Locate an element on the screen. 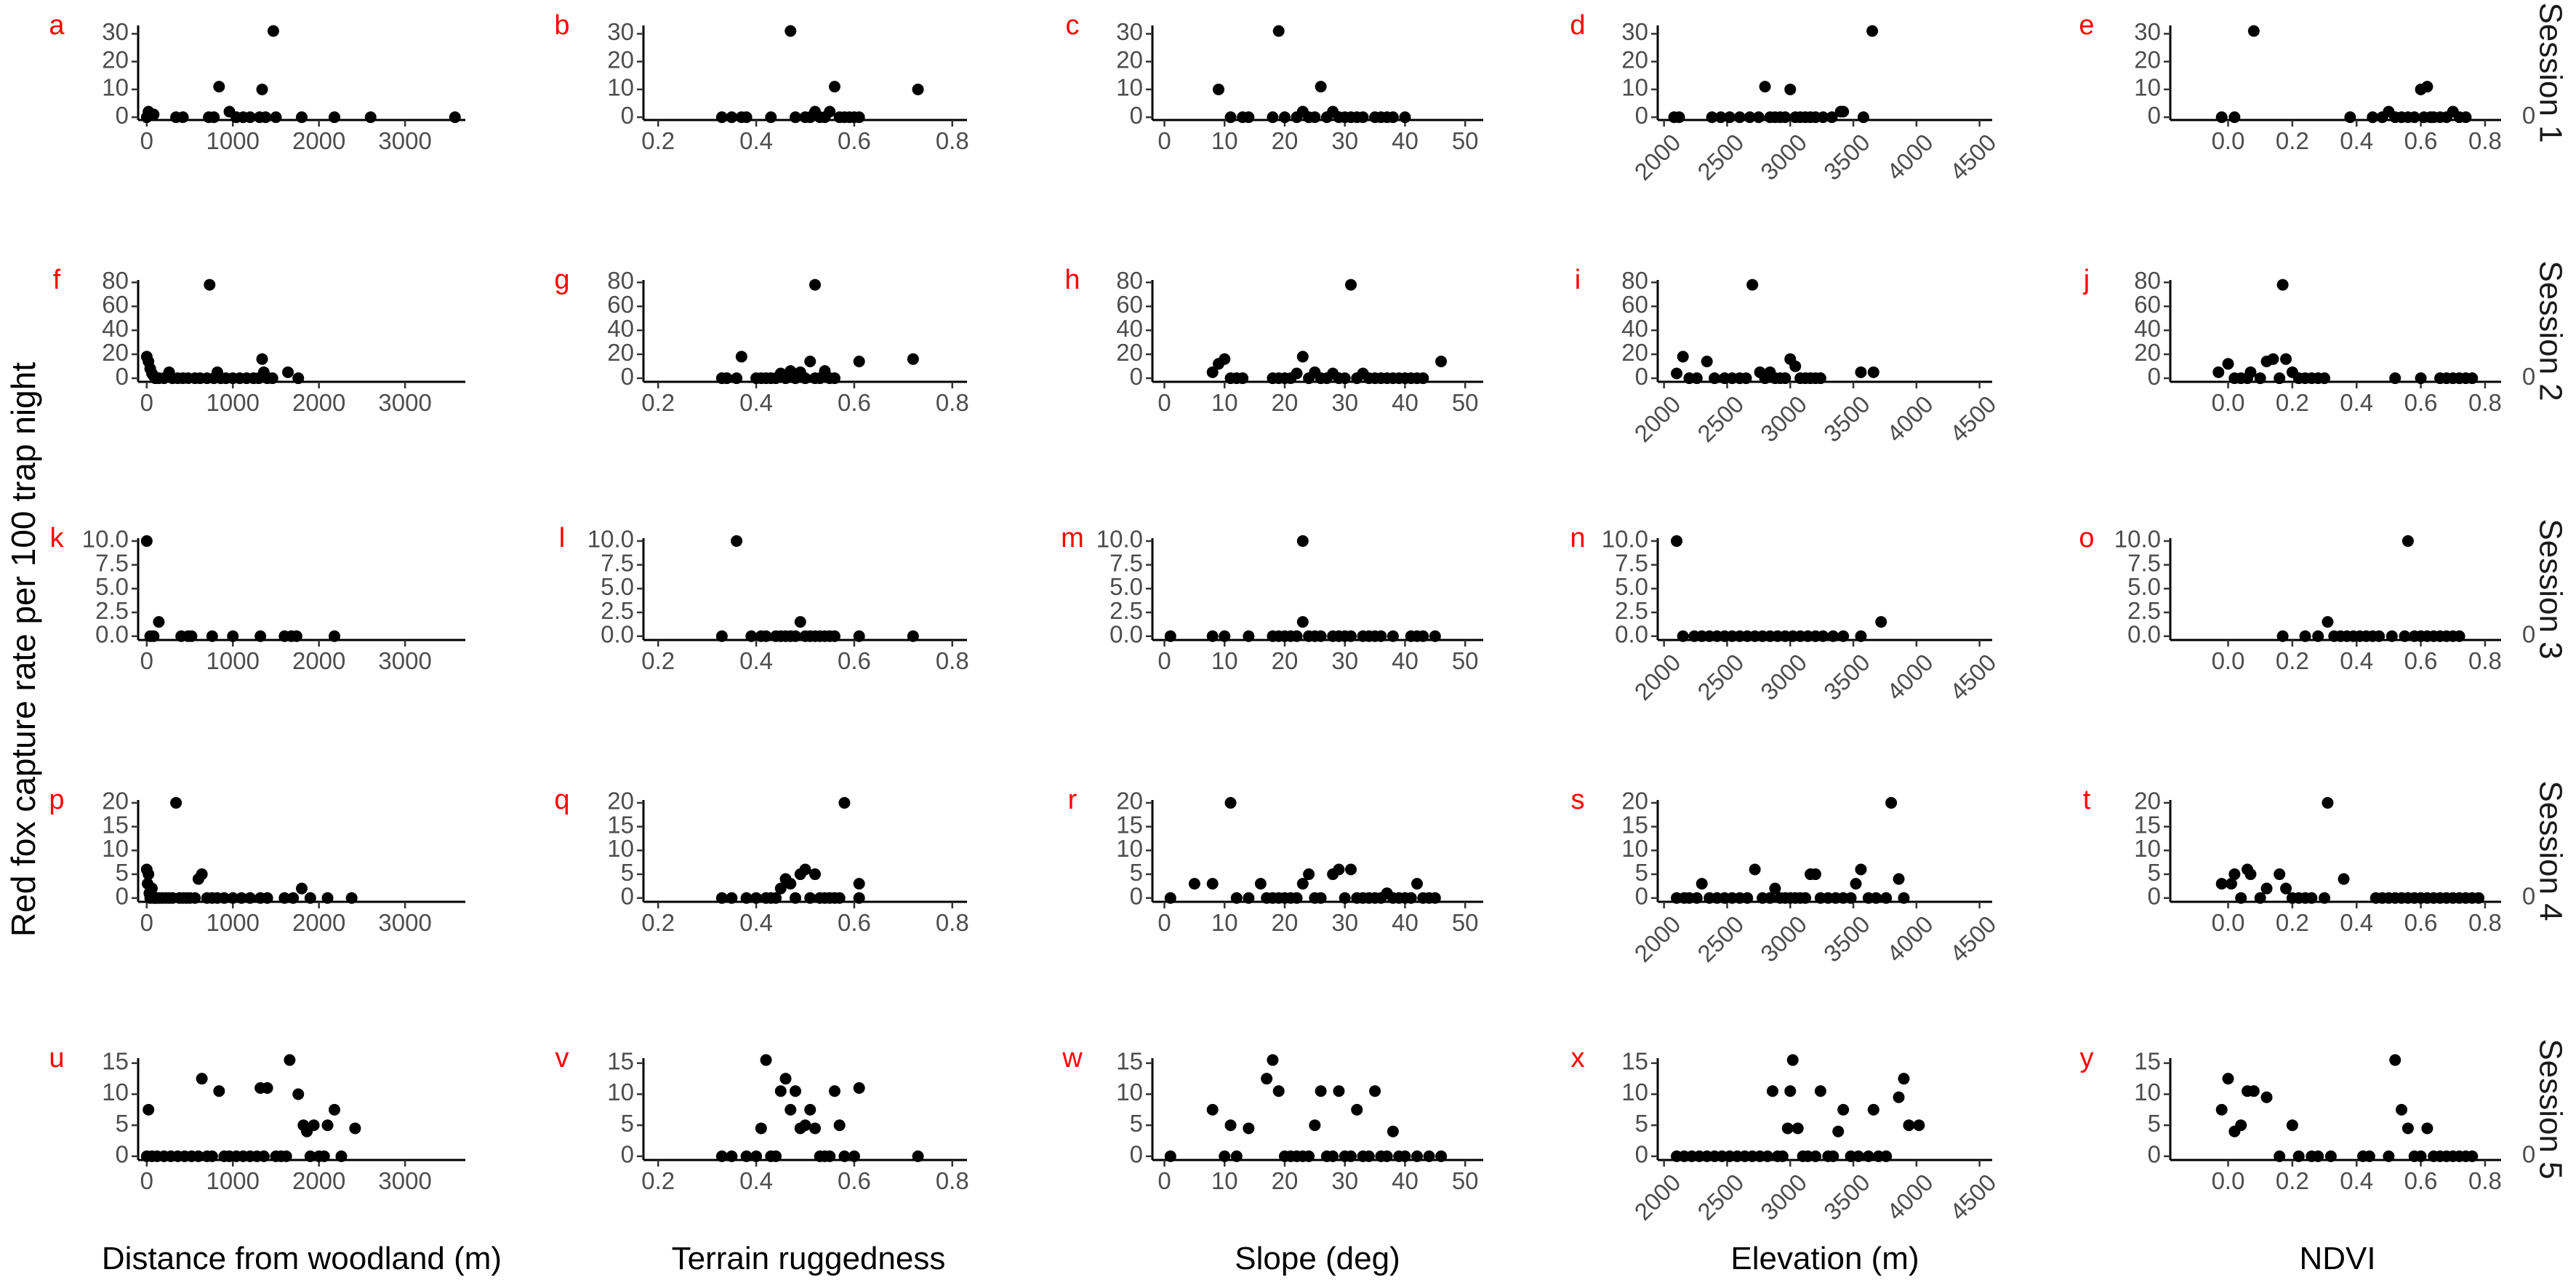  panel: 0 5 10 15 0 1000 2000 3000 u is located at coordinates (257, 1118).